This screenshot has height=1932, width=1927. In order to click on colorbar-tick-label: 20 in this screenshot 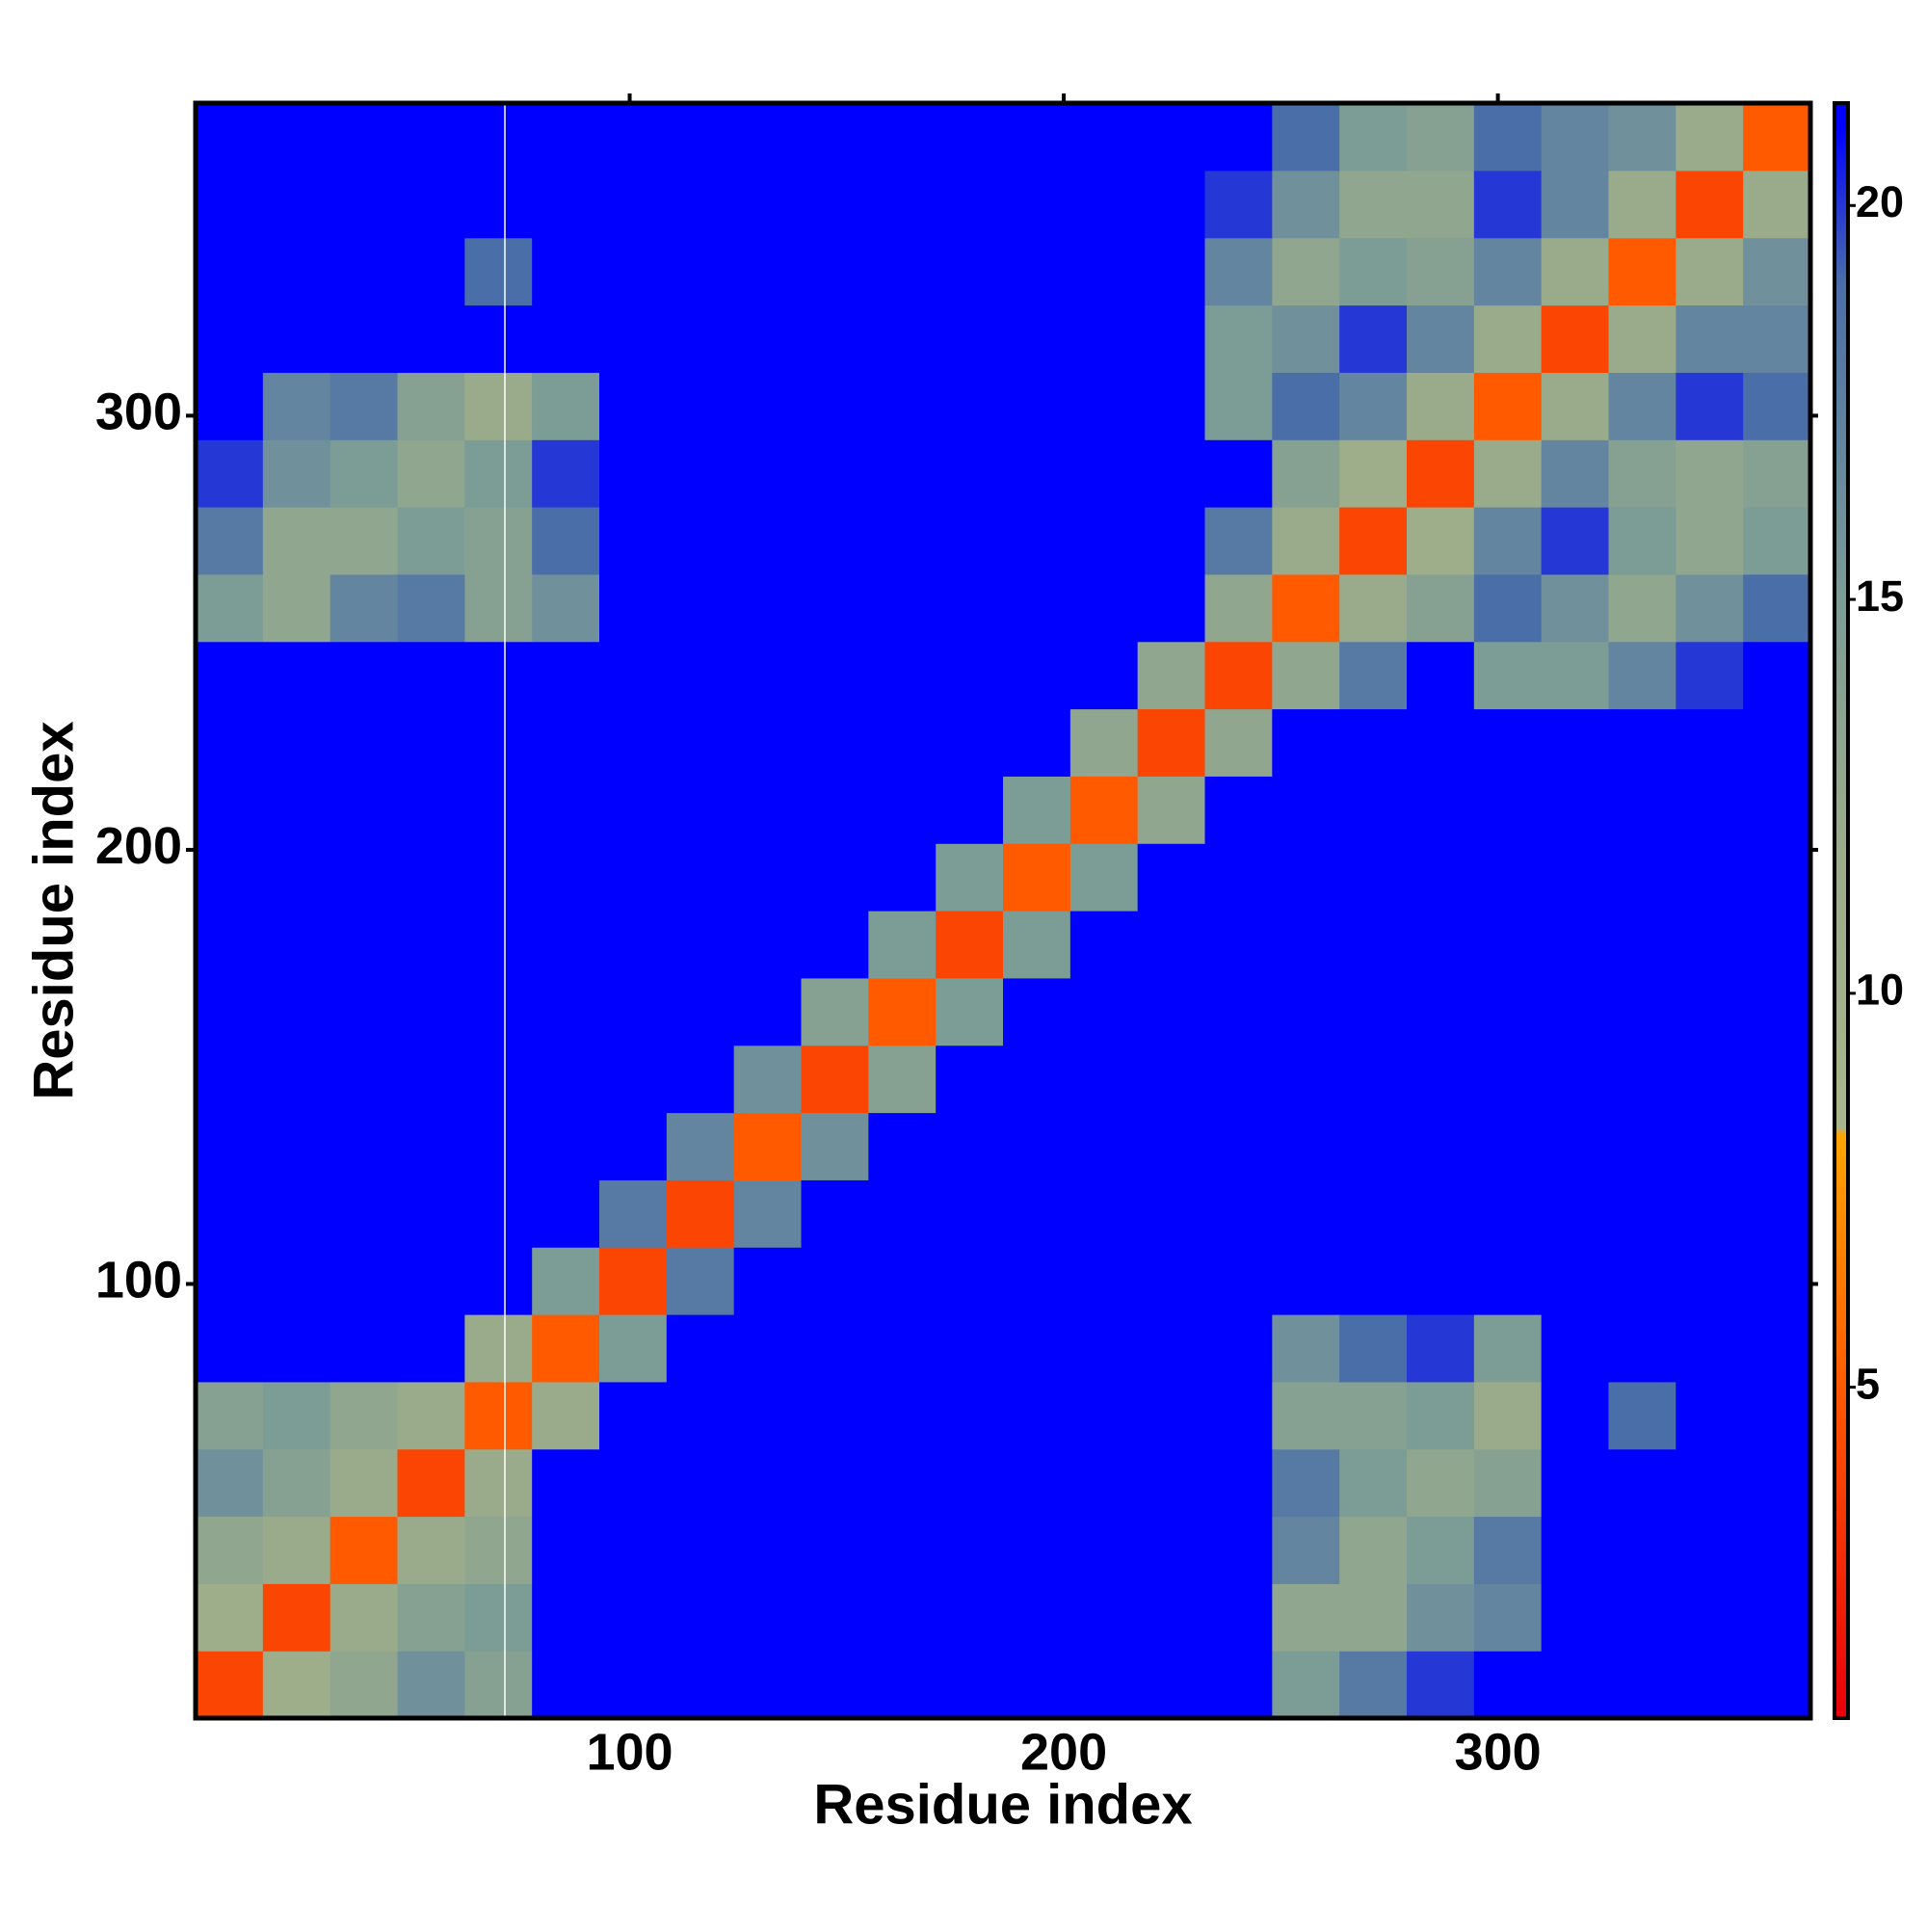, I will do `click(1880, 201)`.